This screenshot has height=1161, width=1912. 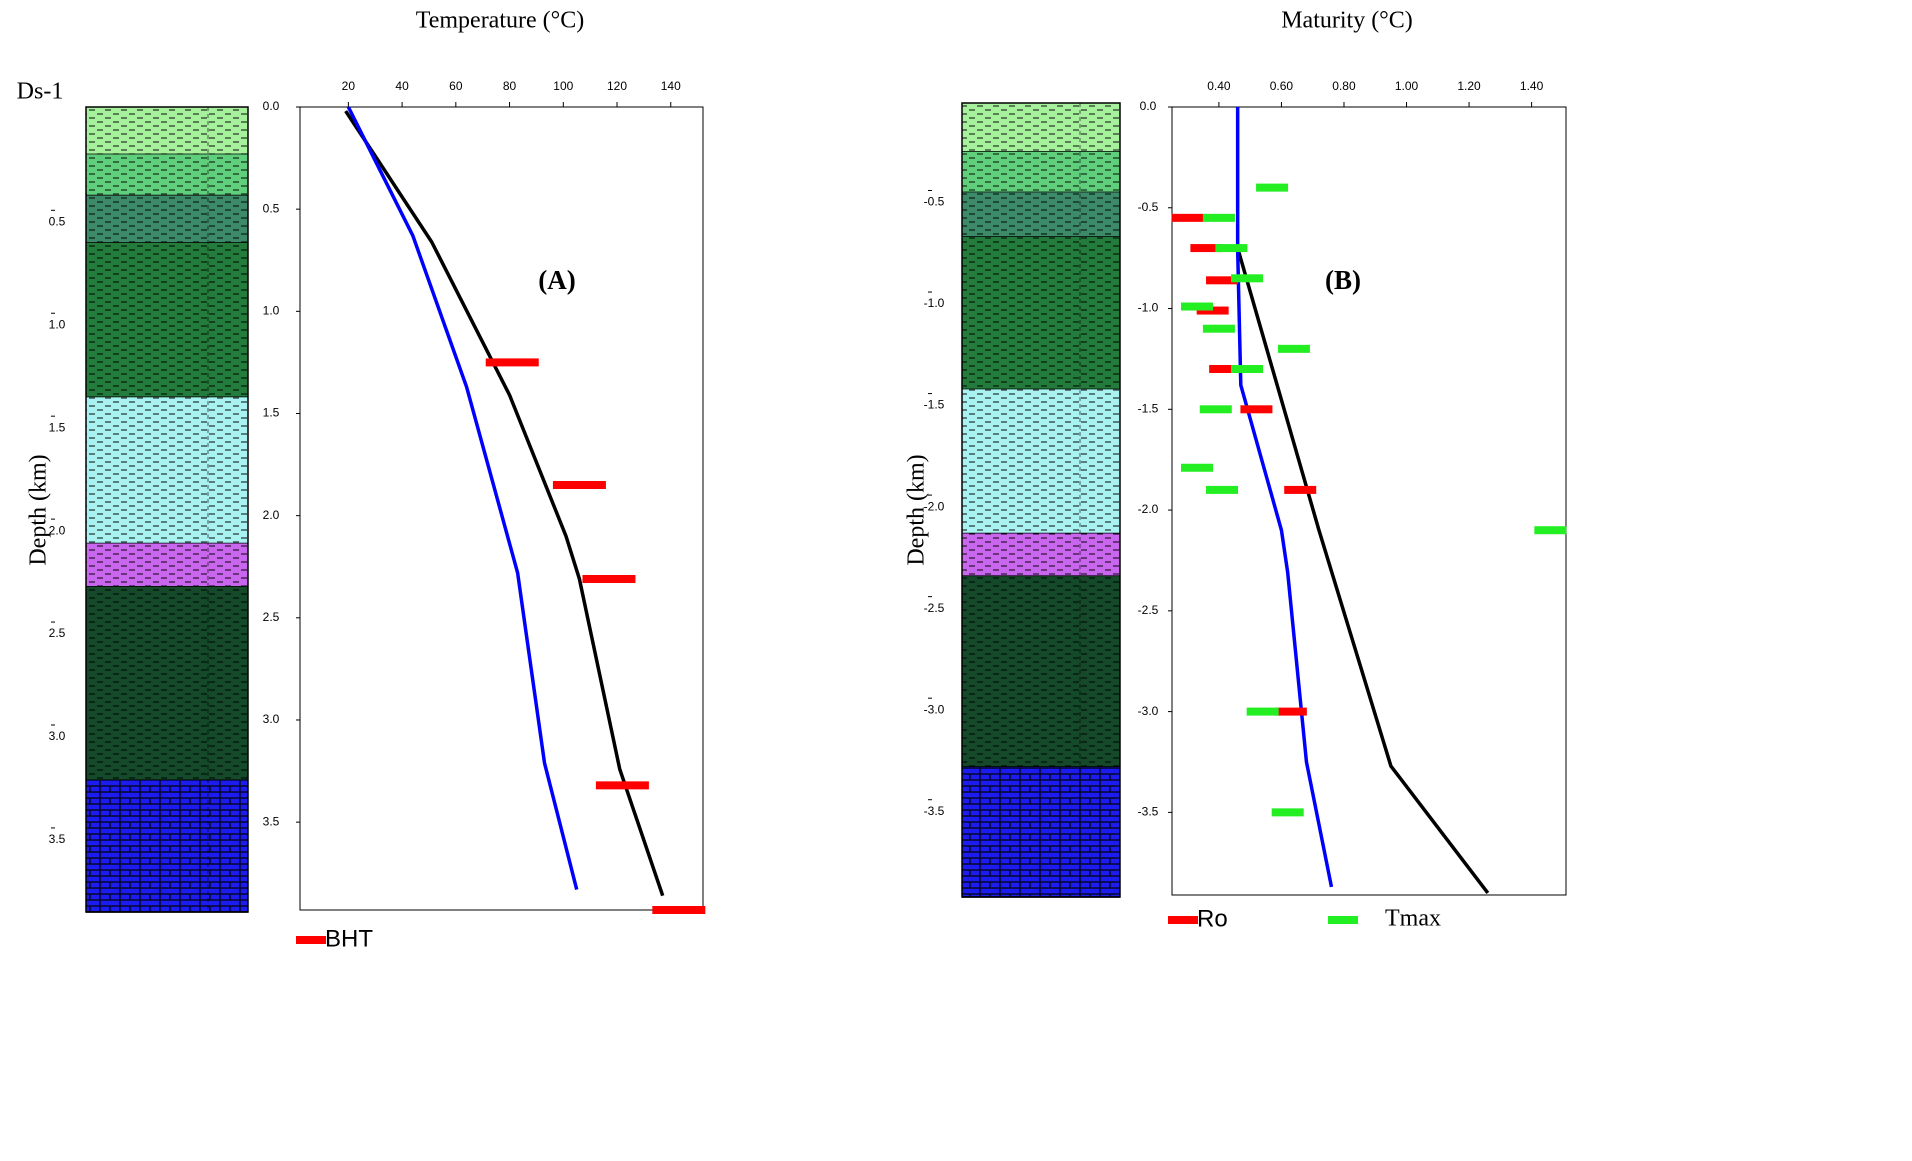 What do you see at coordinates (934, 202) in the screenshot?
I see `lithology-tick-label: -0.5` at bounding box center [934, 202].